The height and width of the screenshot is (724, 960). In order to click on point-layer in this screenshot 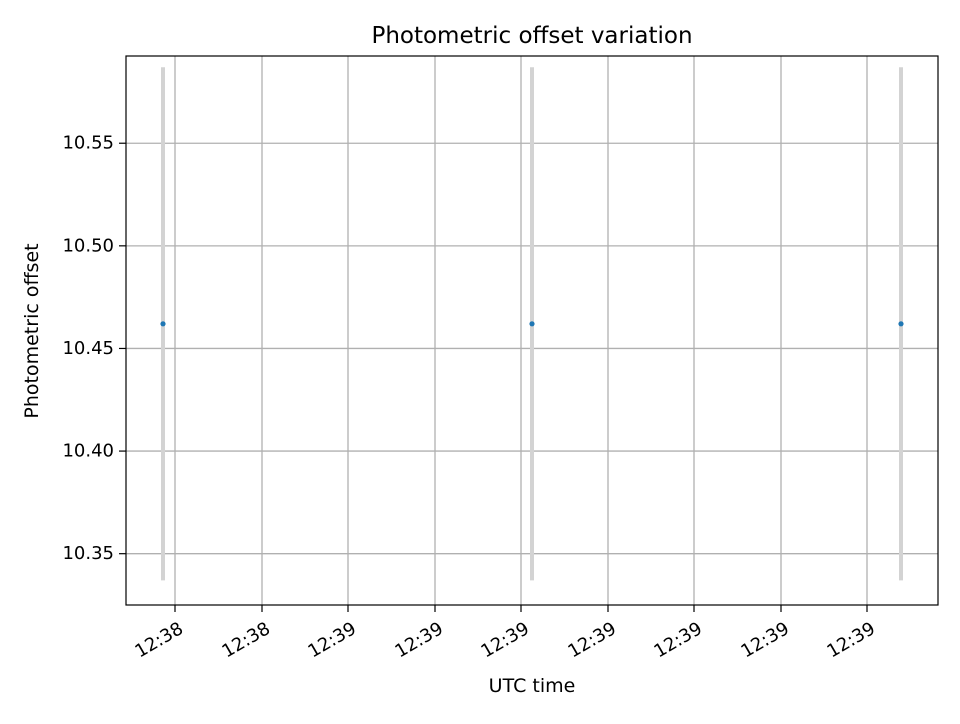, I will do `click(532, 324)`.